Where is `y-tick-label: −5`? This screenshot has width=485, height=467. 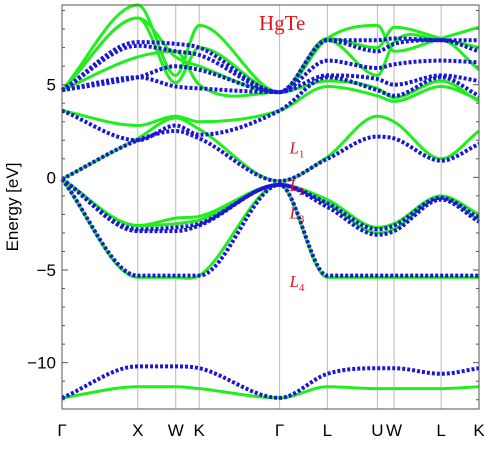
y-tick-label: −5 is located at coordinates (46, 270).